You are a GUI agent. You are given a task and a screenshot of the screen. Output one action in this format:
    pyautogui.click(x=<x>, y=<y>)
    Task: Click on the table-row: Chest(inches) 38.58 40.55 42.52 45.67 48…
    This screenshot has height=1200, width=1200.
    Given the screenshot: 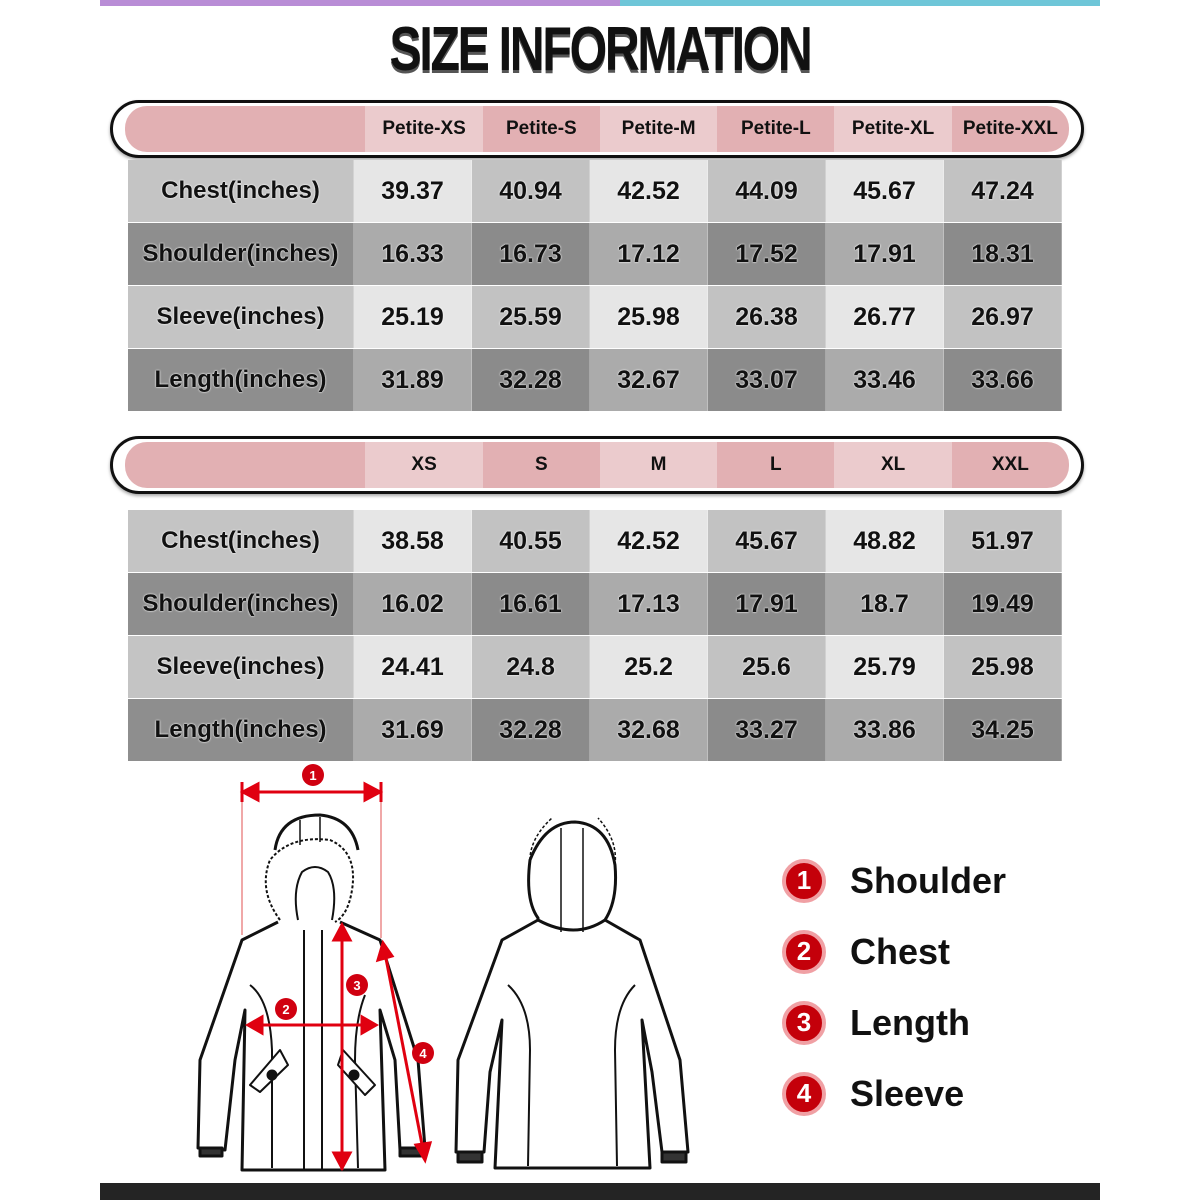 What is the action you would take?
    pyautogui.click(x=595, y=541)
    